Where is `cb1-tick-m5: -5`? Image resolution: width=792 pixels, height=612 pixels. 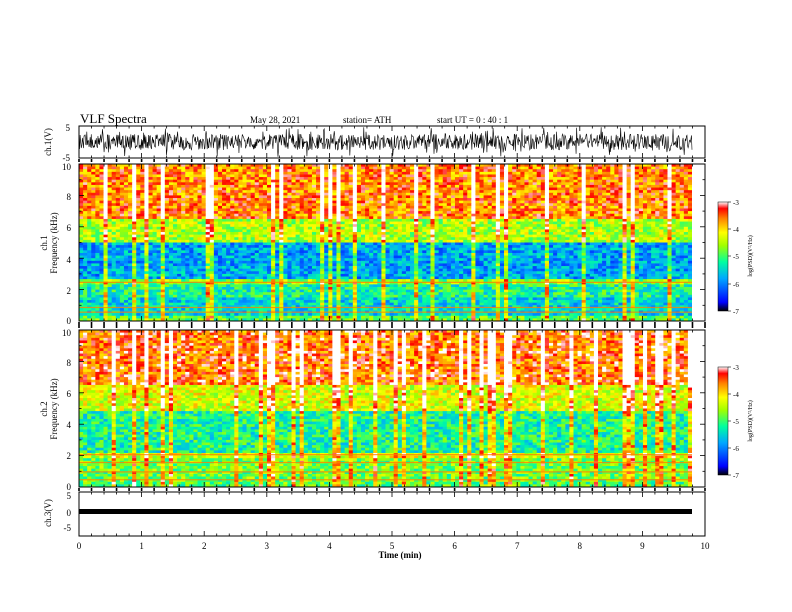 cb1-tick-m5: -5 is located at coordinates (736, 257).